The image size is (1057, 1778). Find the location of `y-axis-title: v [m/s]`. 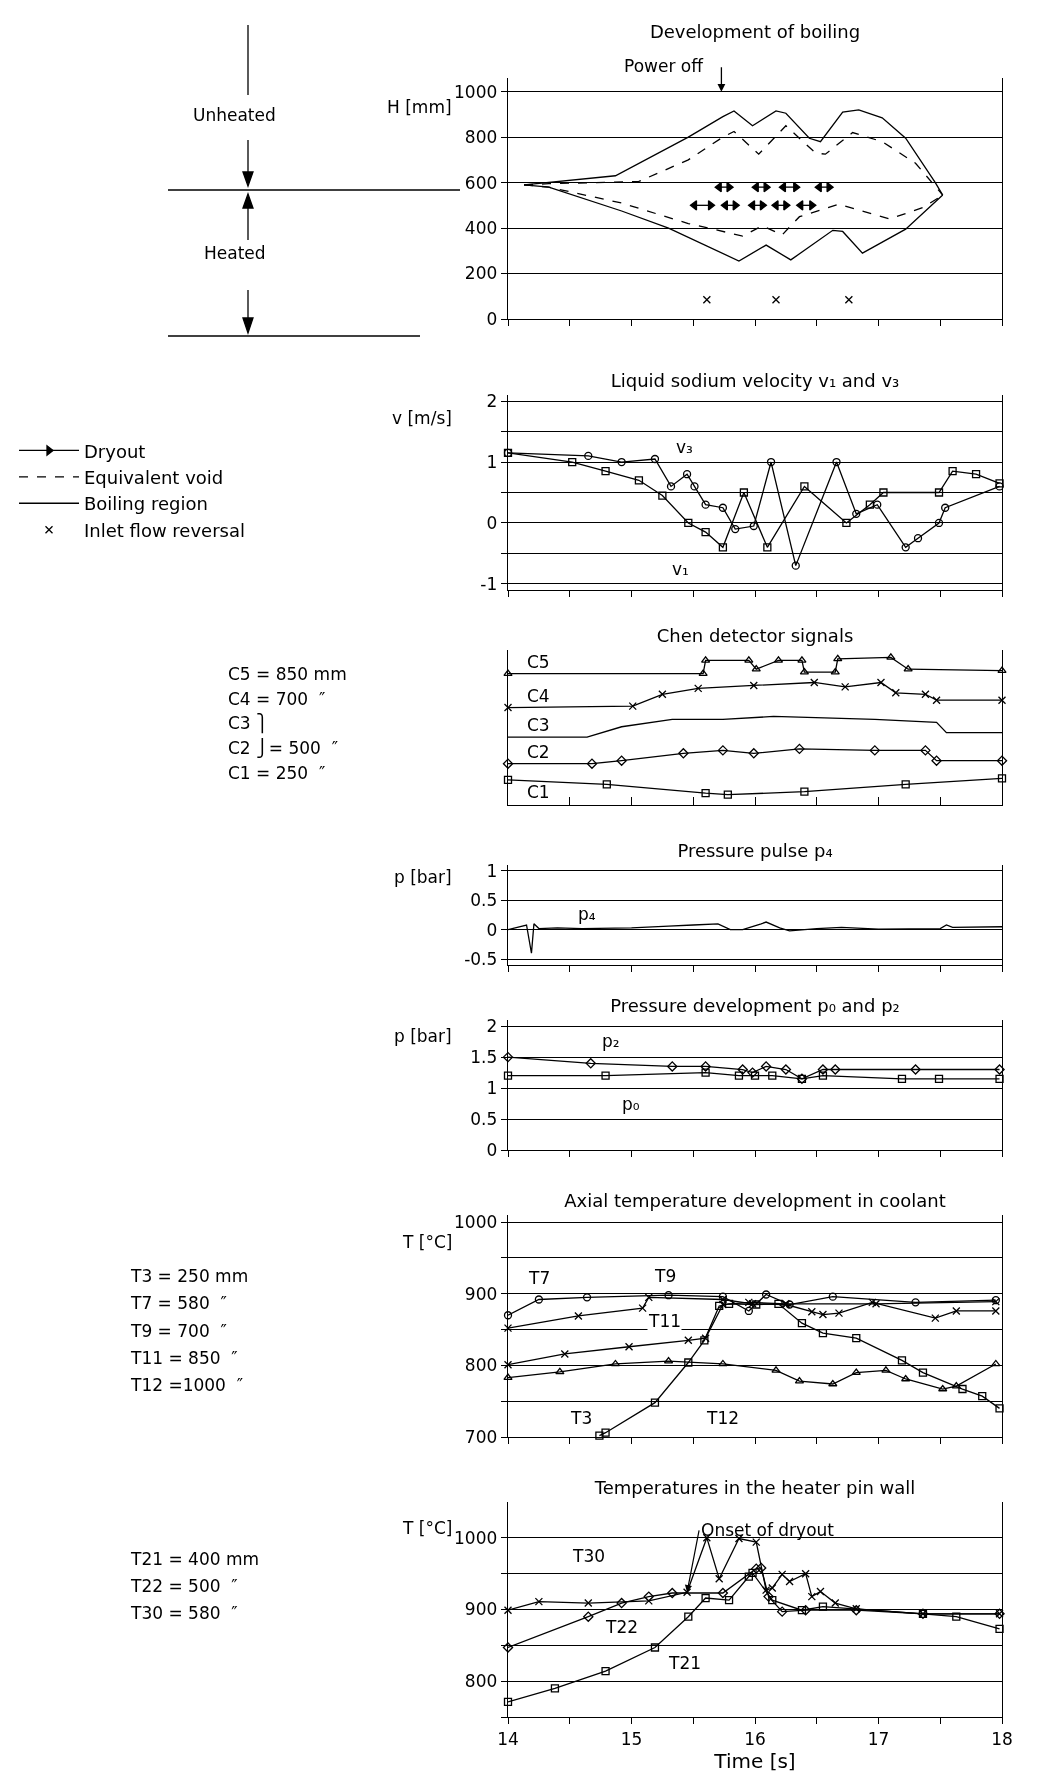

y-axis-title: v [m/s] is located at coordinates (422, 418).